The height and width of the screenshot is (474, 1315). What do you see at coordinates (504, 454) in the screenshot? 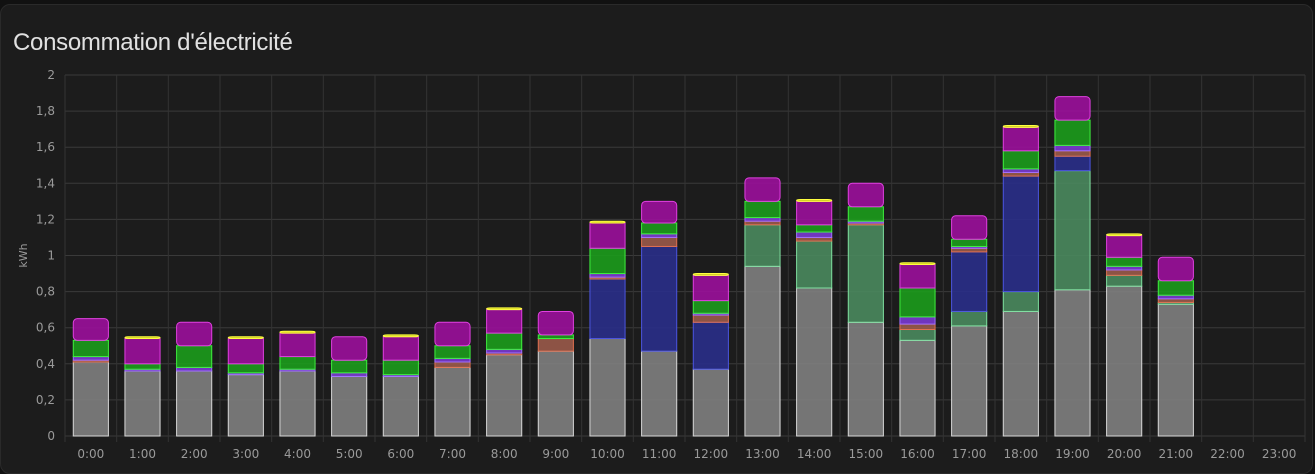
I see `x-tick-label: 8:00` at bounding box center [504, 454].